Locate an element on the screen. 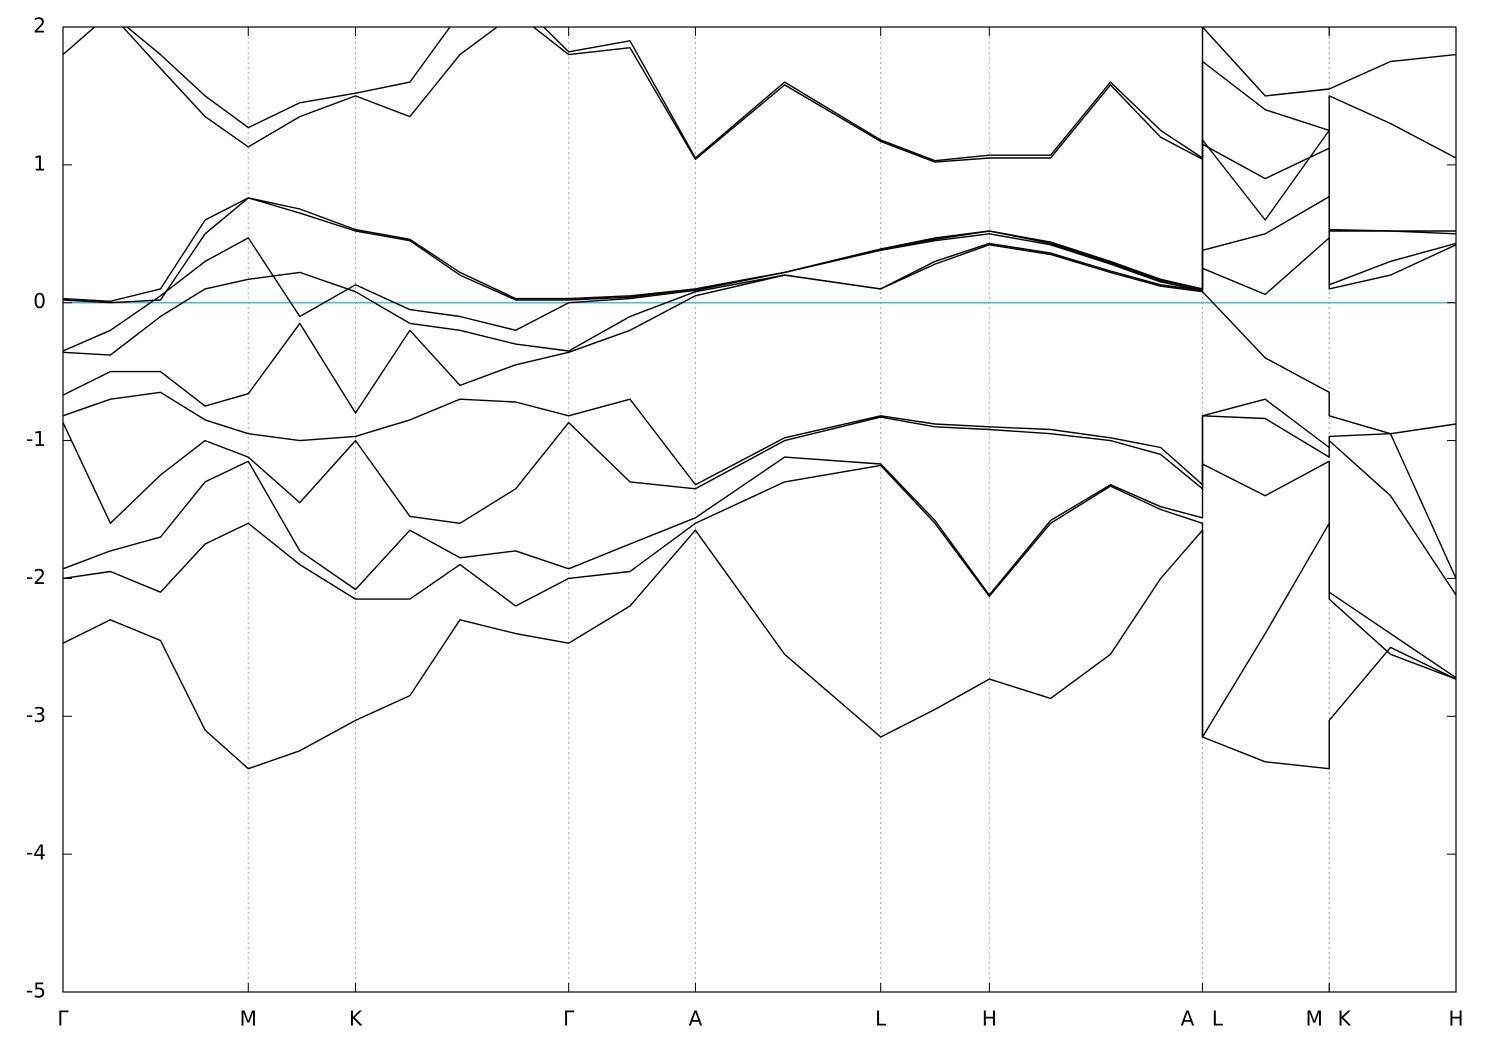 The width and height of the screenshot is (1500, 1050). y-tick-label: -1 is located at coordinates (36, 439).